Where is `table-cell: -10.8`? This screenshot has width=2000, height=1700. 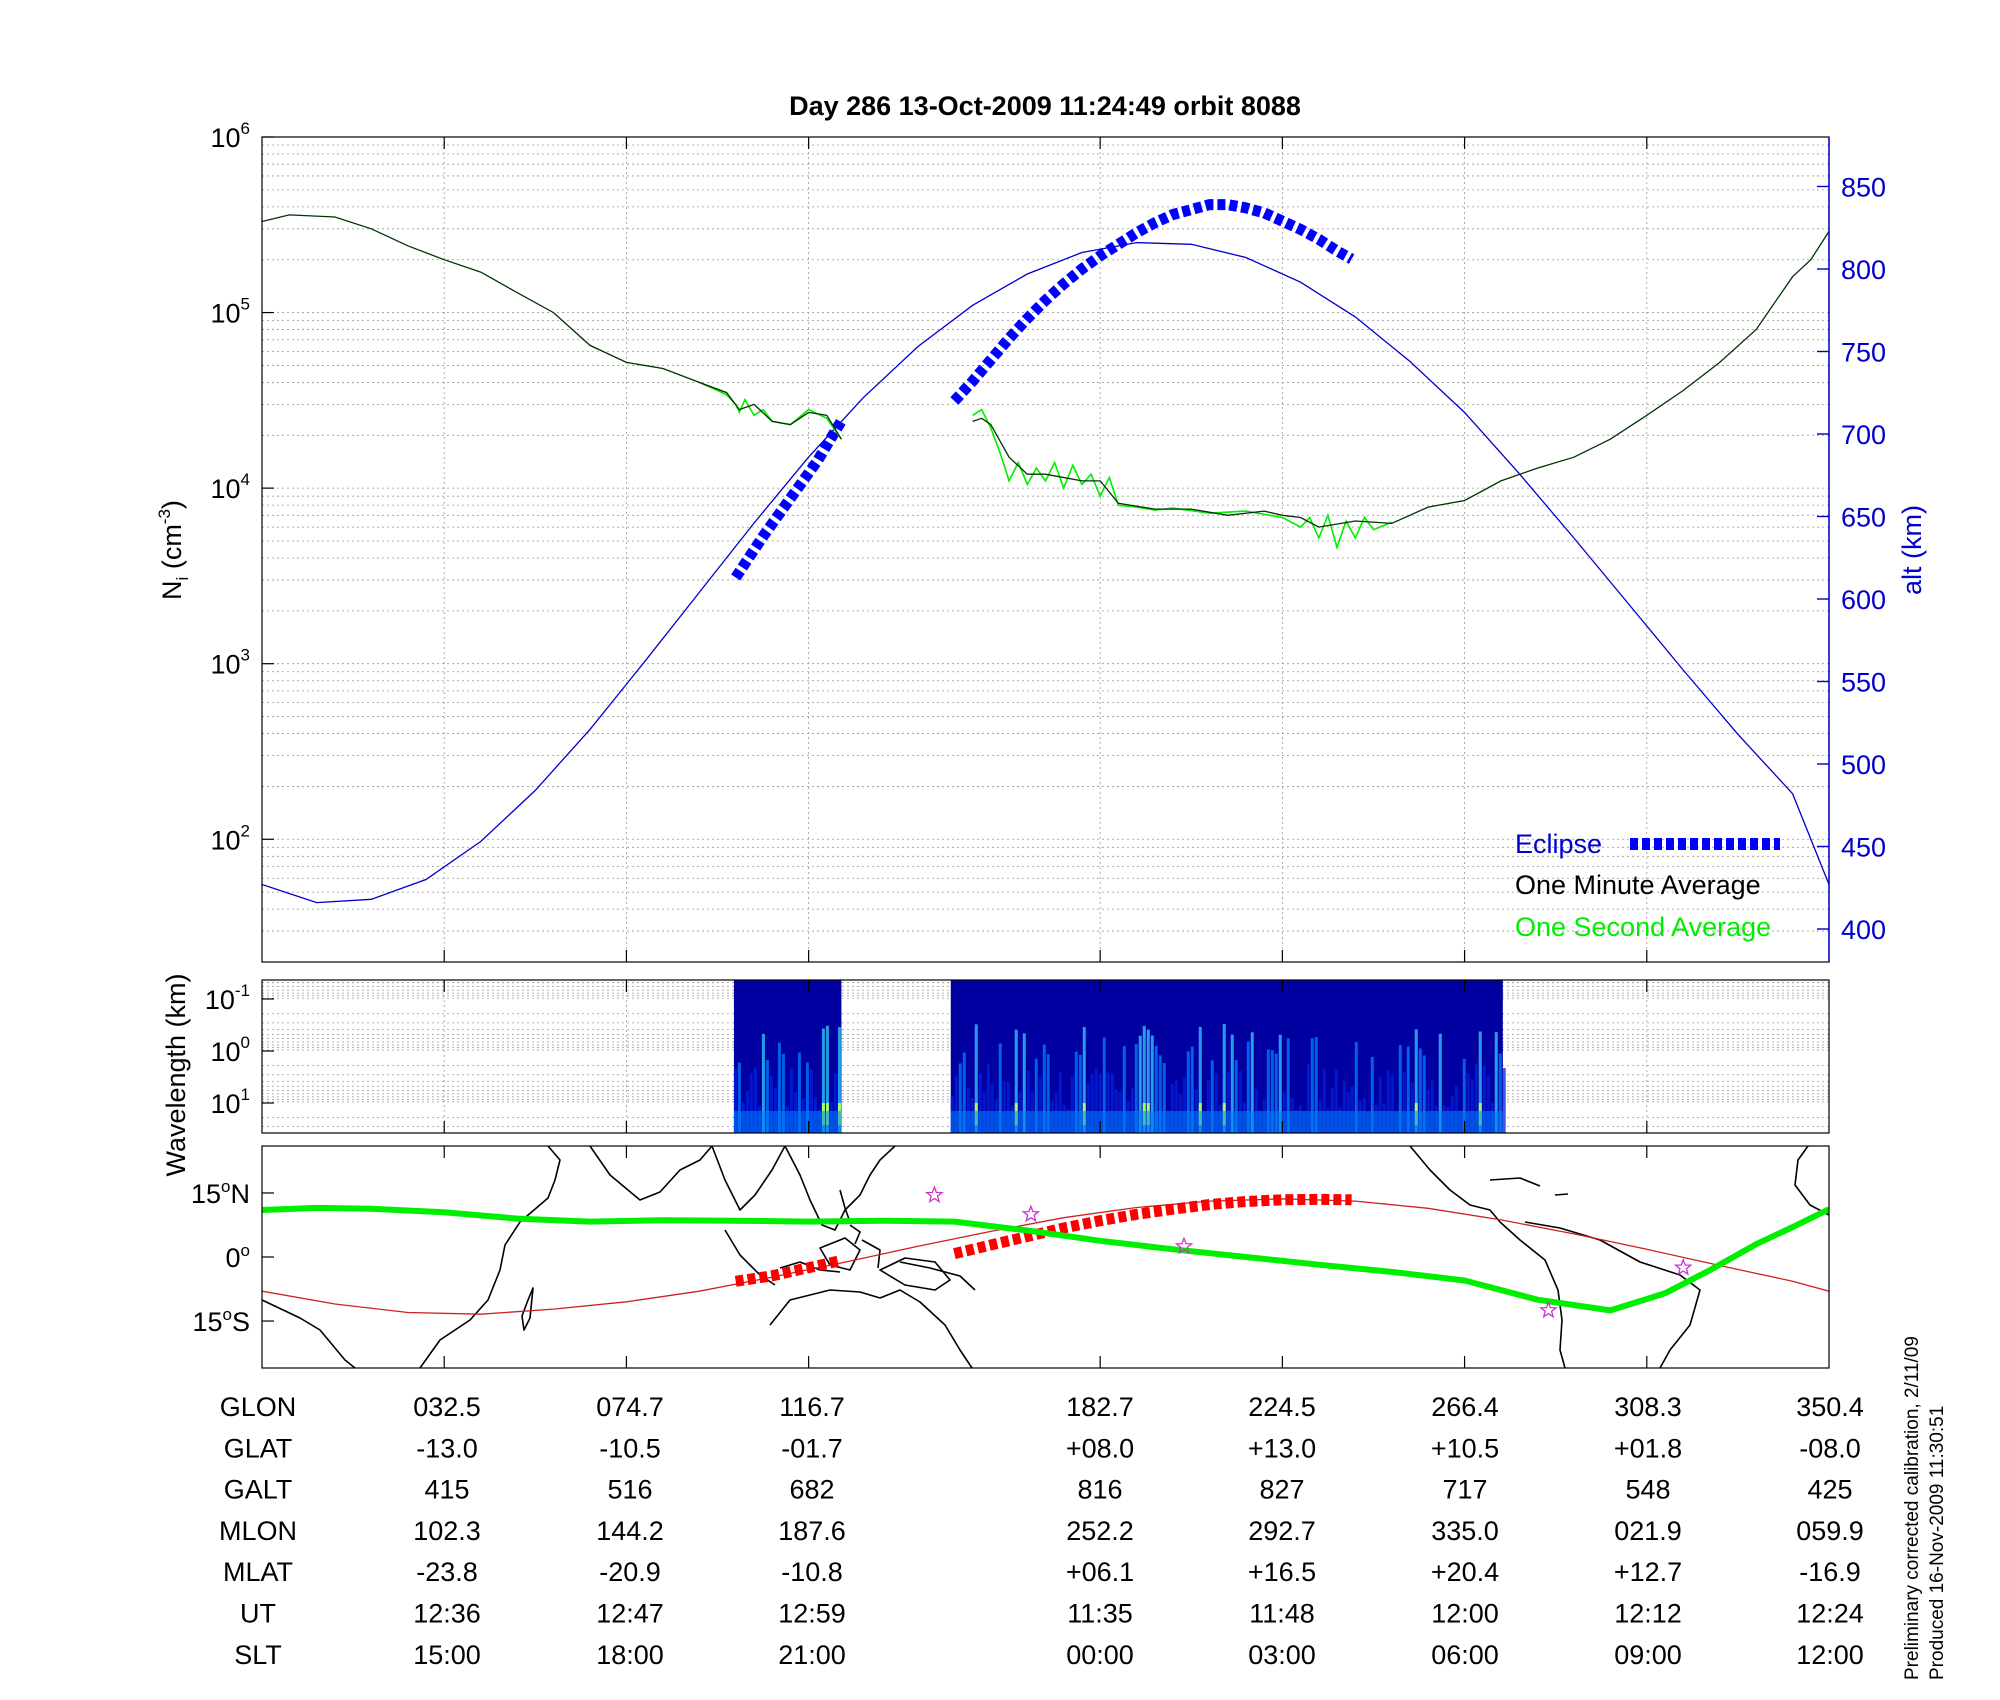 table-cell: -10.8 is located at coordinates (812, 1572).